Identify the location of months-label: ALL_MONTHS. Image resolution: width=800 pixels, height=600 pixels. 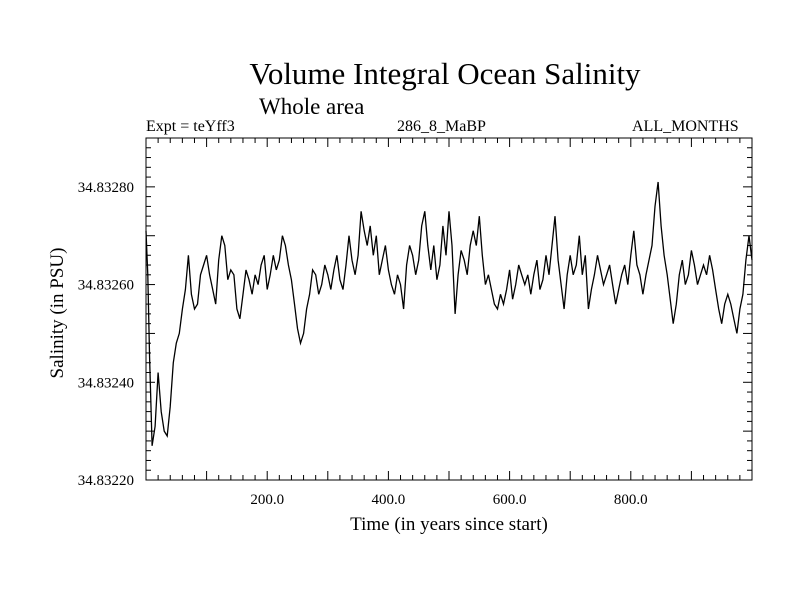
(685, 126).